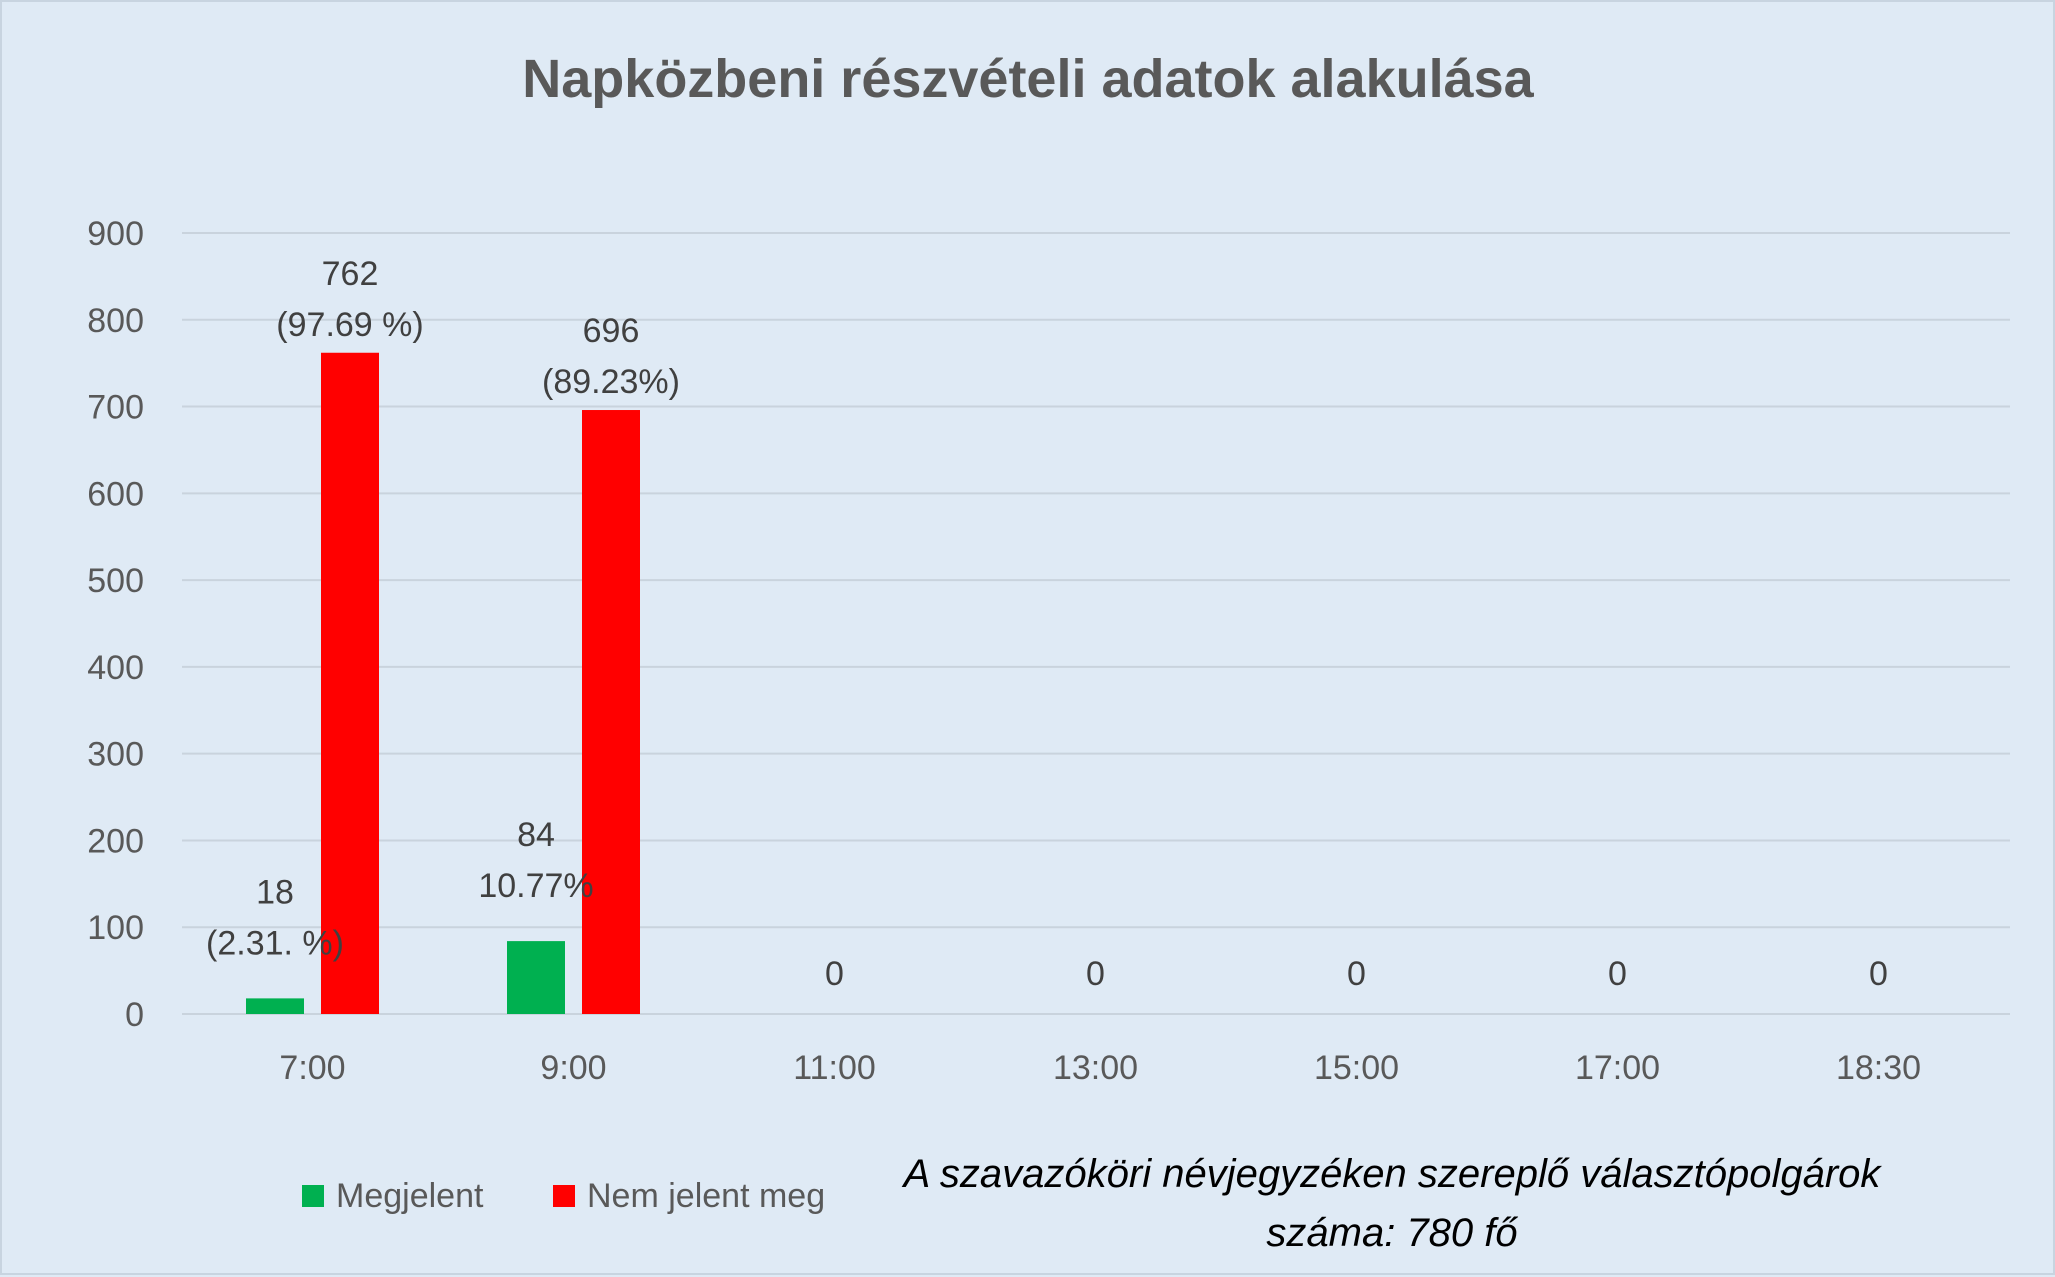 This screenshot has height=1277, width=2055. What do you see at coordinates (1028, 79) in the screenshot?
I see `chart-title: Napközbeni részvételi adatok alakulása` at bounding box center [1028, 79].